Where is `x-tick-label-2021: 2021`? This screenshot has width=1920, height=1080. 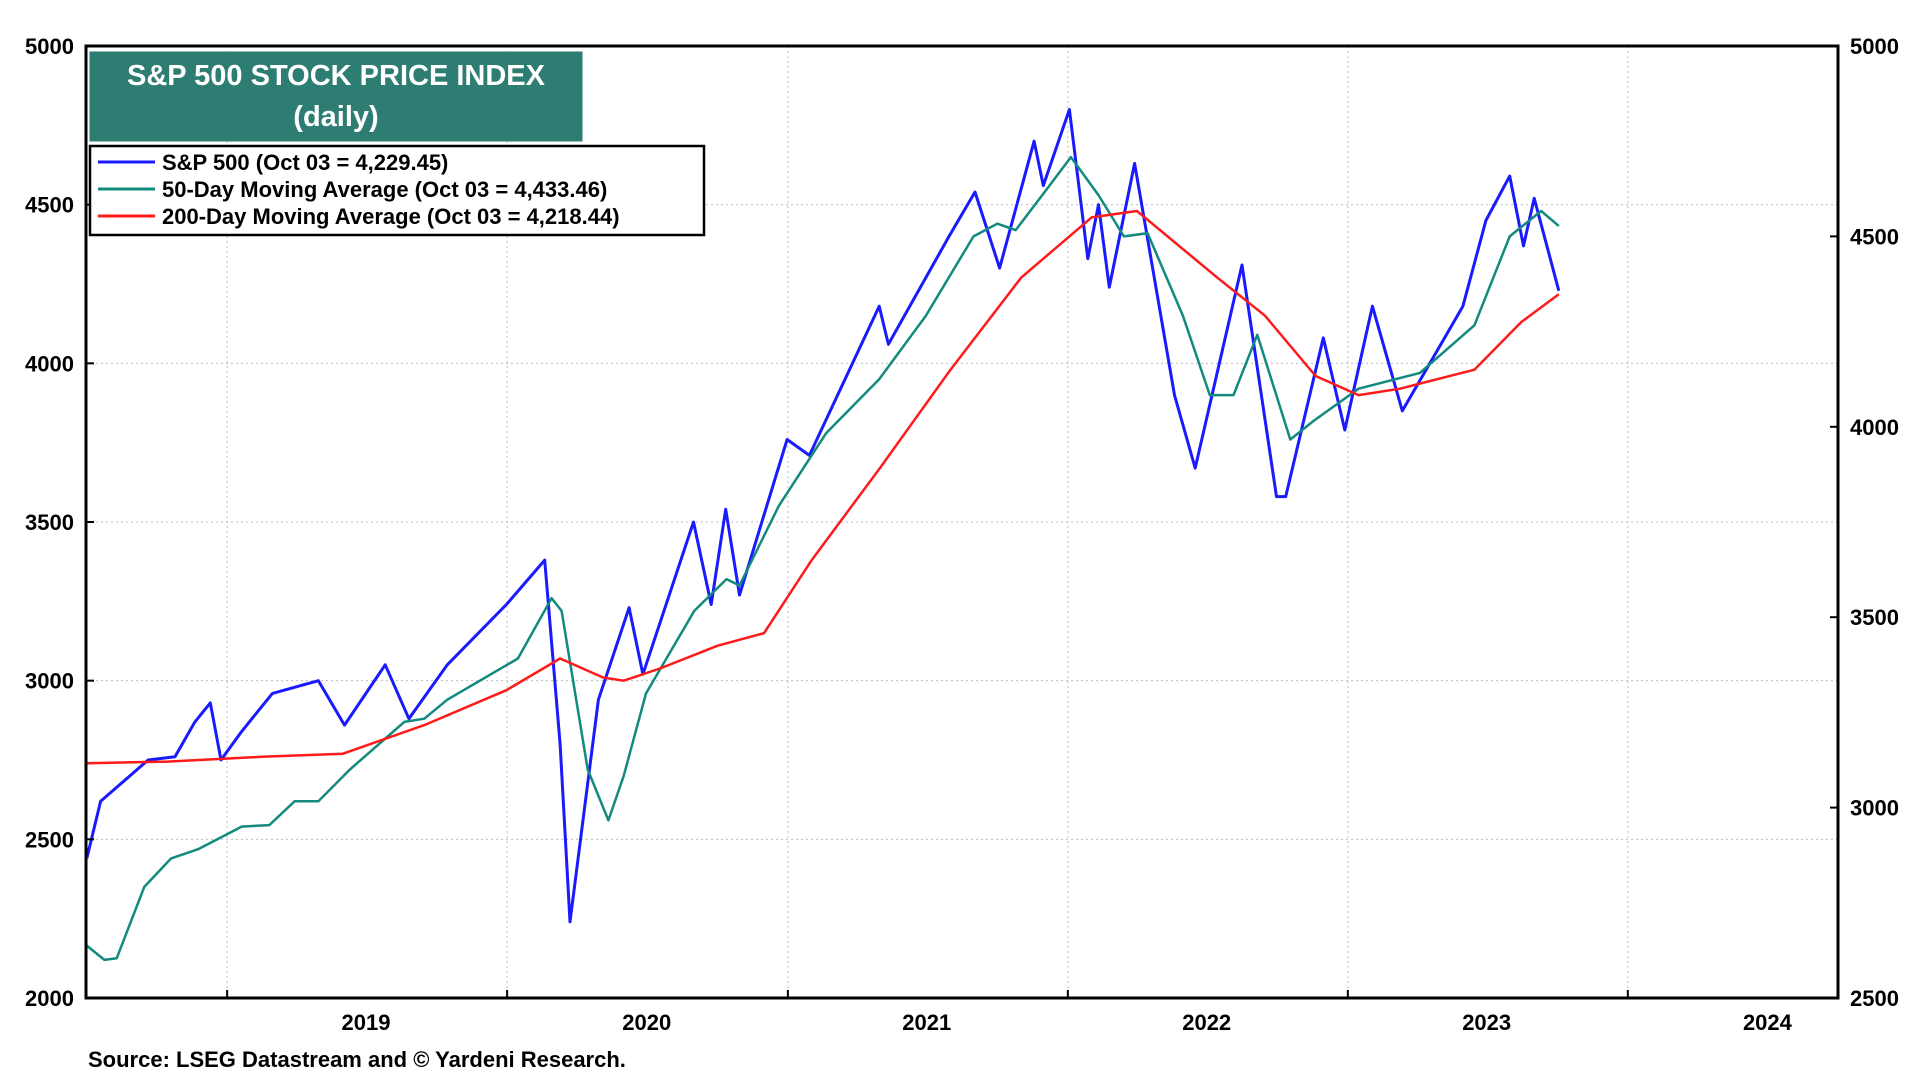 x-tick-label-2021: 2021 is located at coordinates (926, 1022).